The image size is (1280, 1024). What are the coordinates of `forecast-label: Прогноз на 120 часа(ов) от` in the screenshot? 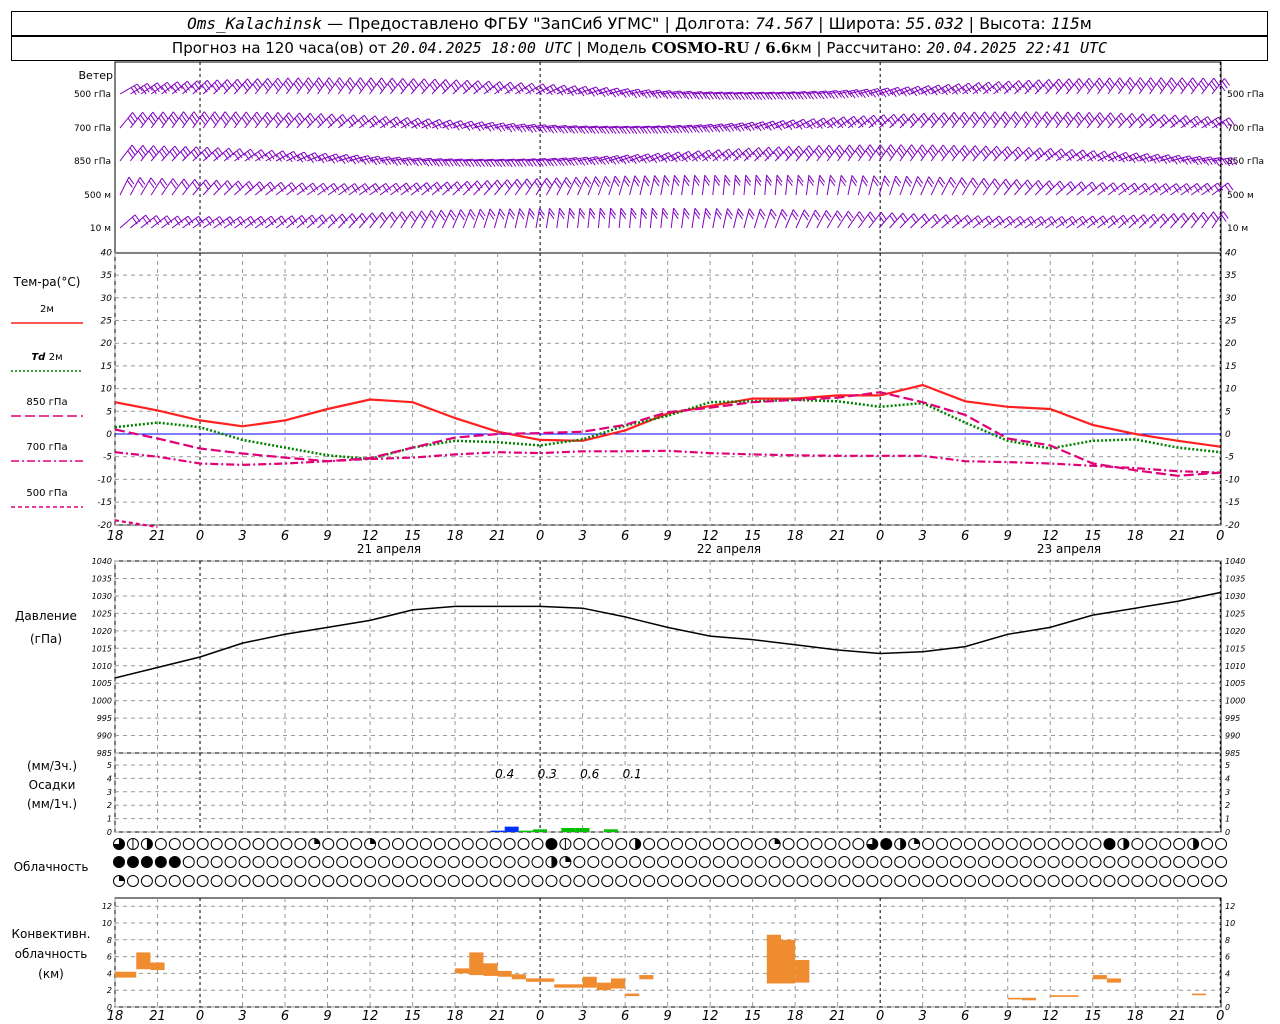 It's located at (279, 48).